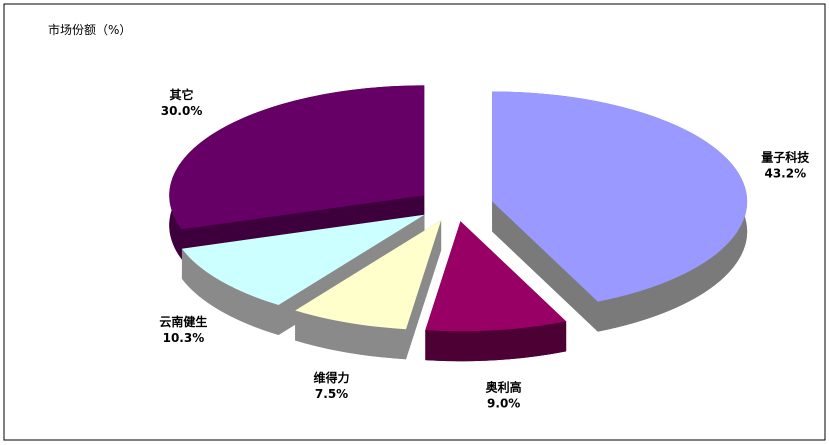  What do you see at coordinates (785, 157) in the screenshot?
I see `slice-label: 量子科技` at bounding box center [785, 157].